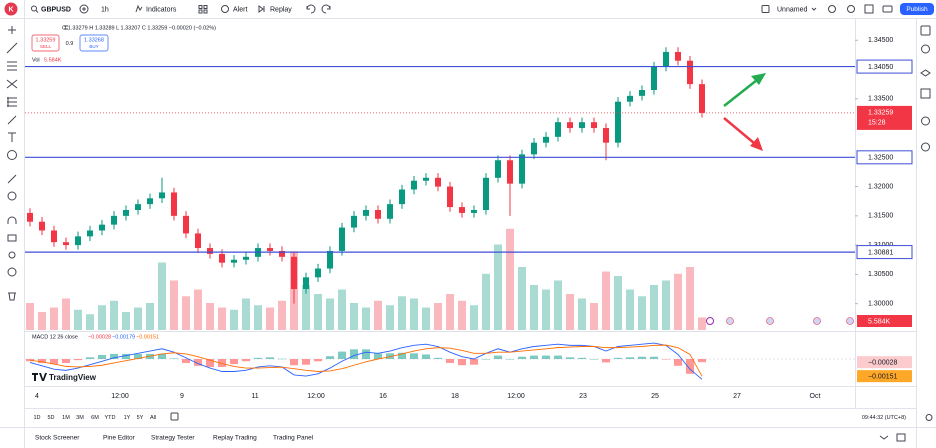  I want to click on alerts-panel, so click(925, 49).